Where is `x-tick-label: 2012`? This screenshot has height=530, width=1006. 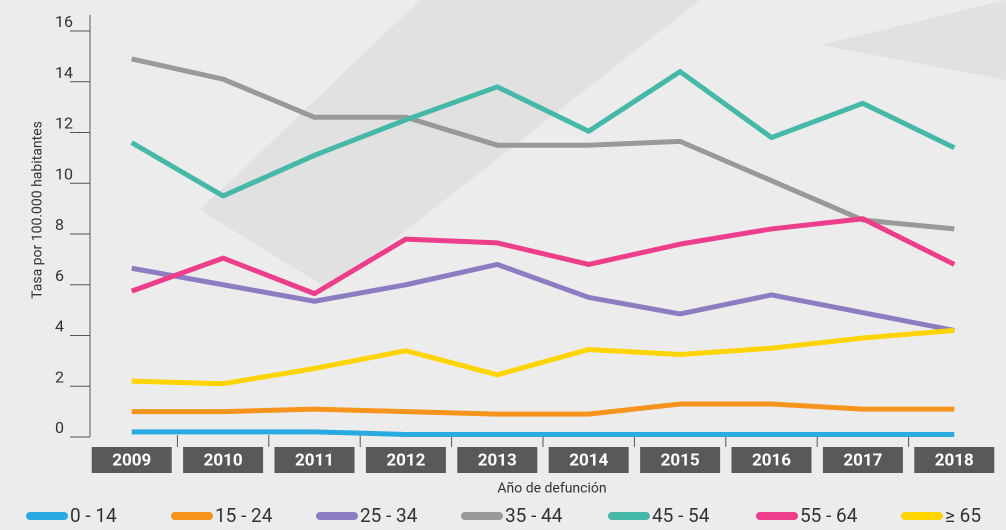
x-tick-label: 2012 is located at coordinates (405, 460).